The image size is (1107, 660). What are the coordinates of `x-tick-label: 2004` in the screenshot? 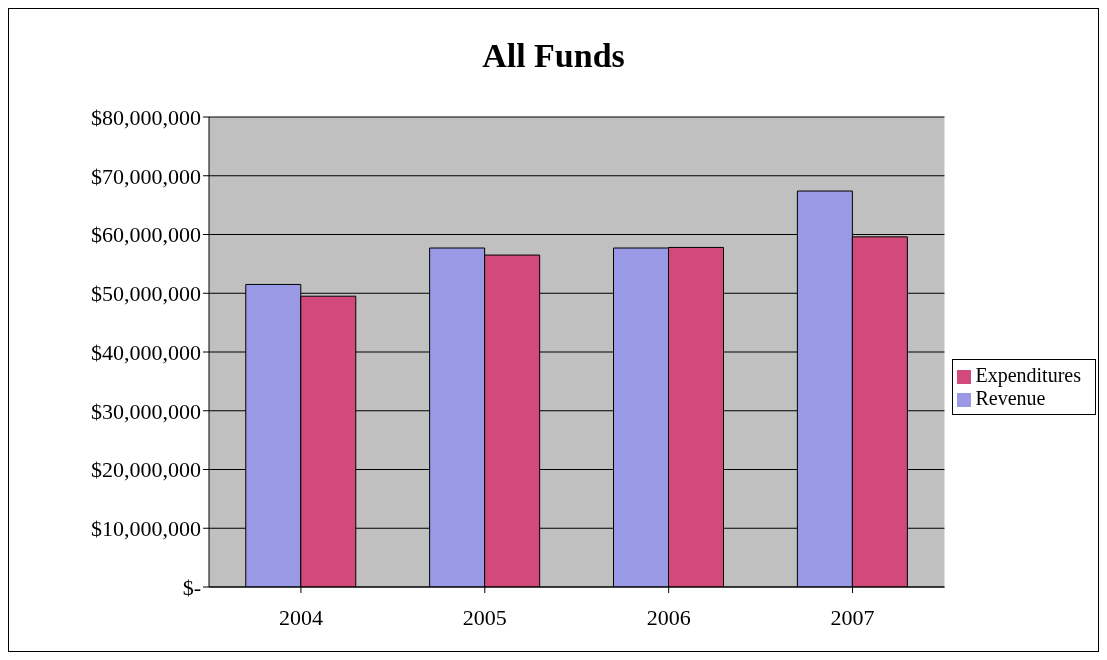 It's located at (300, 617).